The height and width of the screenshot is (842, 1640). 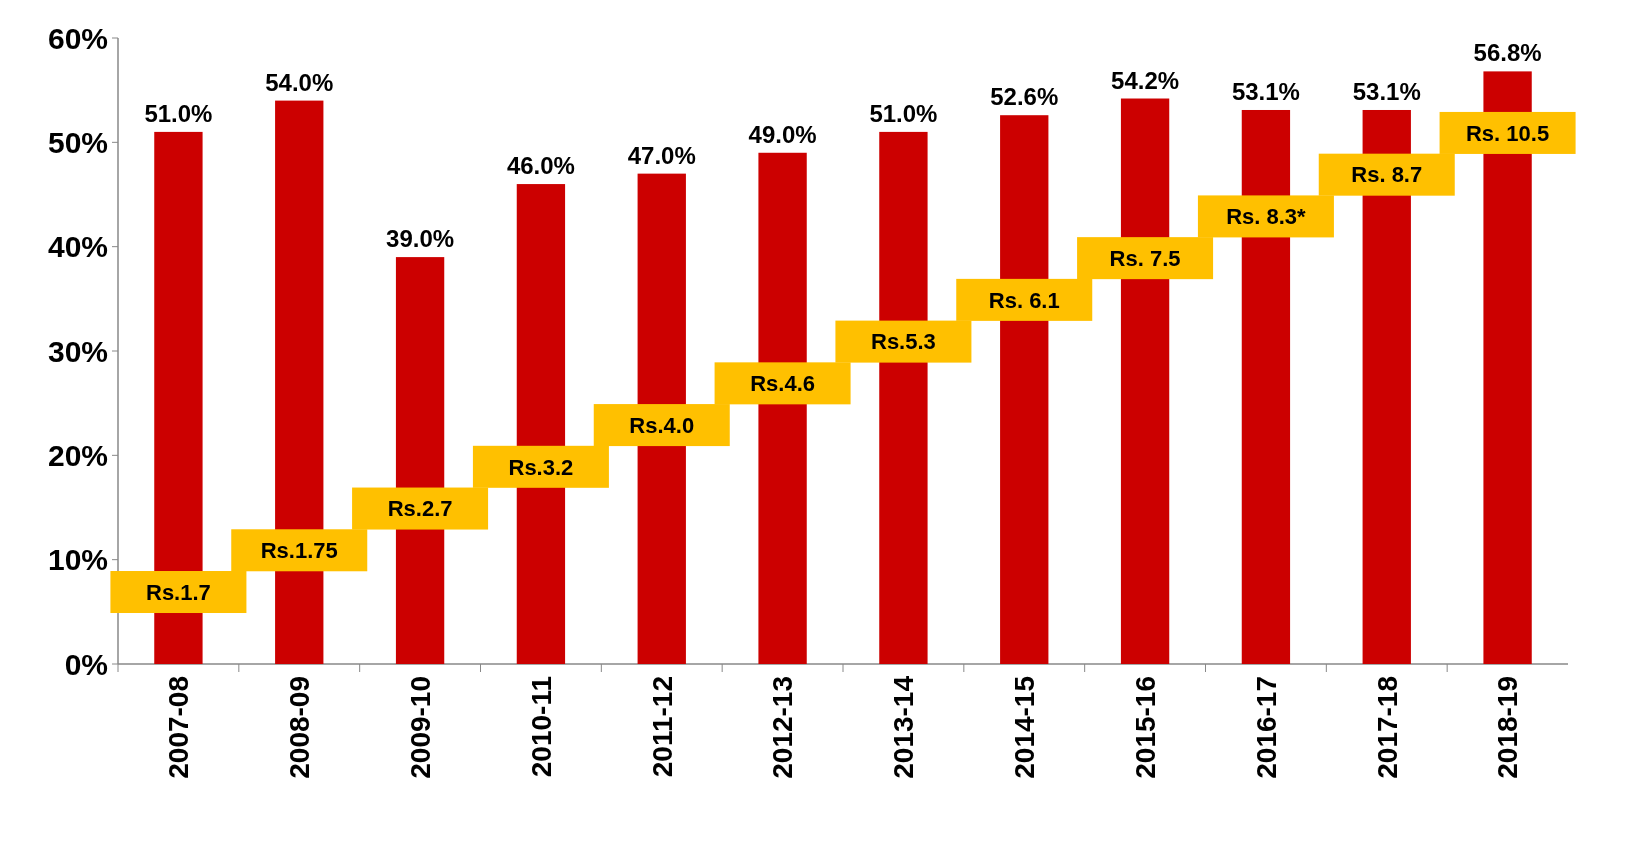 I want to click on y-tick-label: 50%, so click(x=77, y=142).